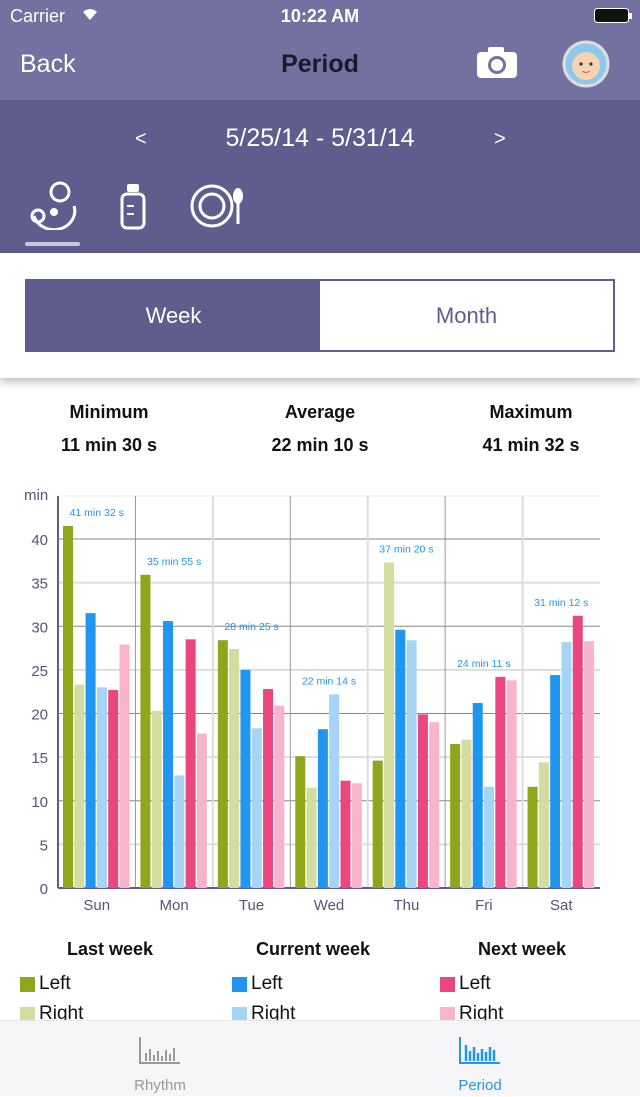 This screenshot has width=640, height=1097. What do you see at coordinates (251, 905) in the screenshot?
I see `x-tick-label: Tue` at bounding box center [251, 905].